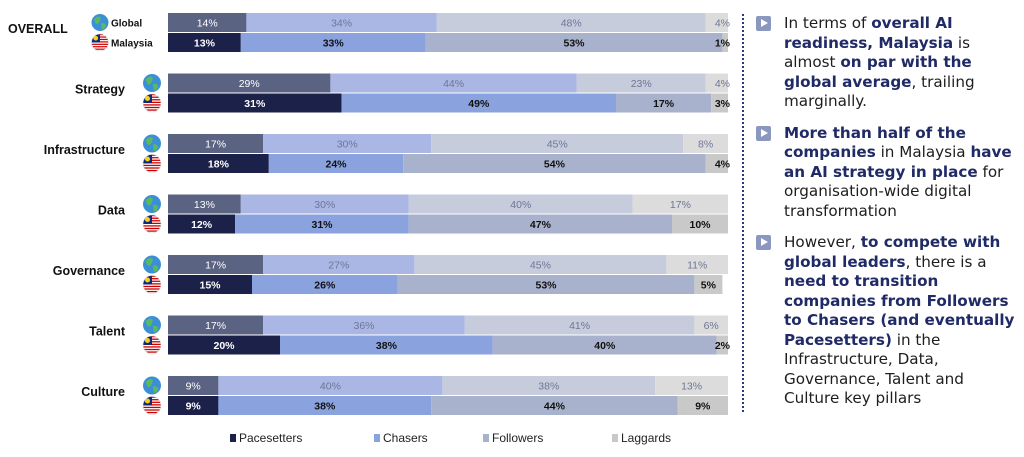  I want to click on data-label: 24%, so click(336, 165).